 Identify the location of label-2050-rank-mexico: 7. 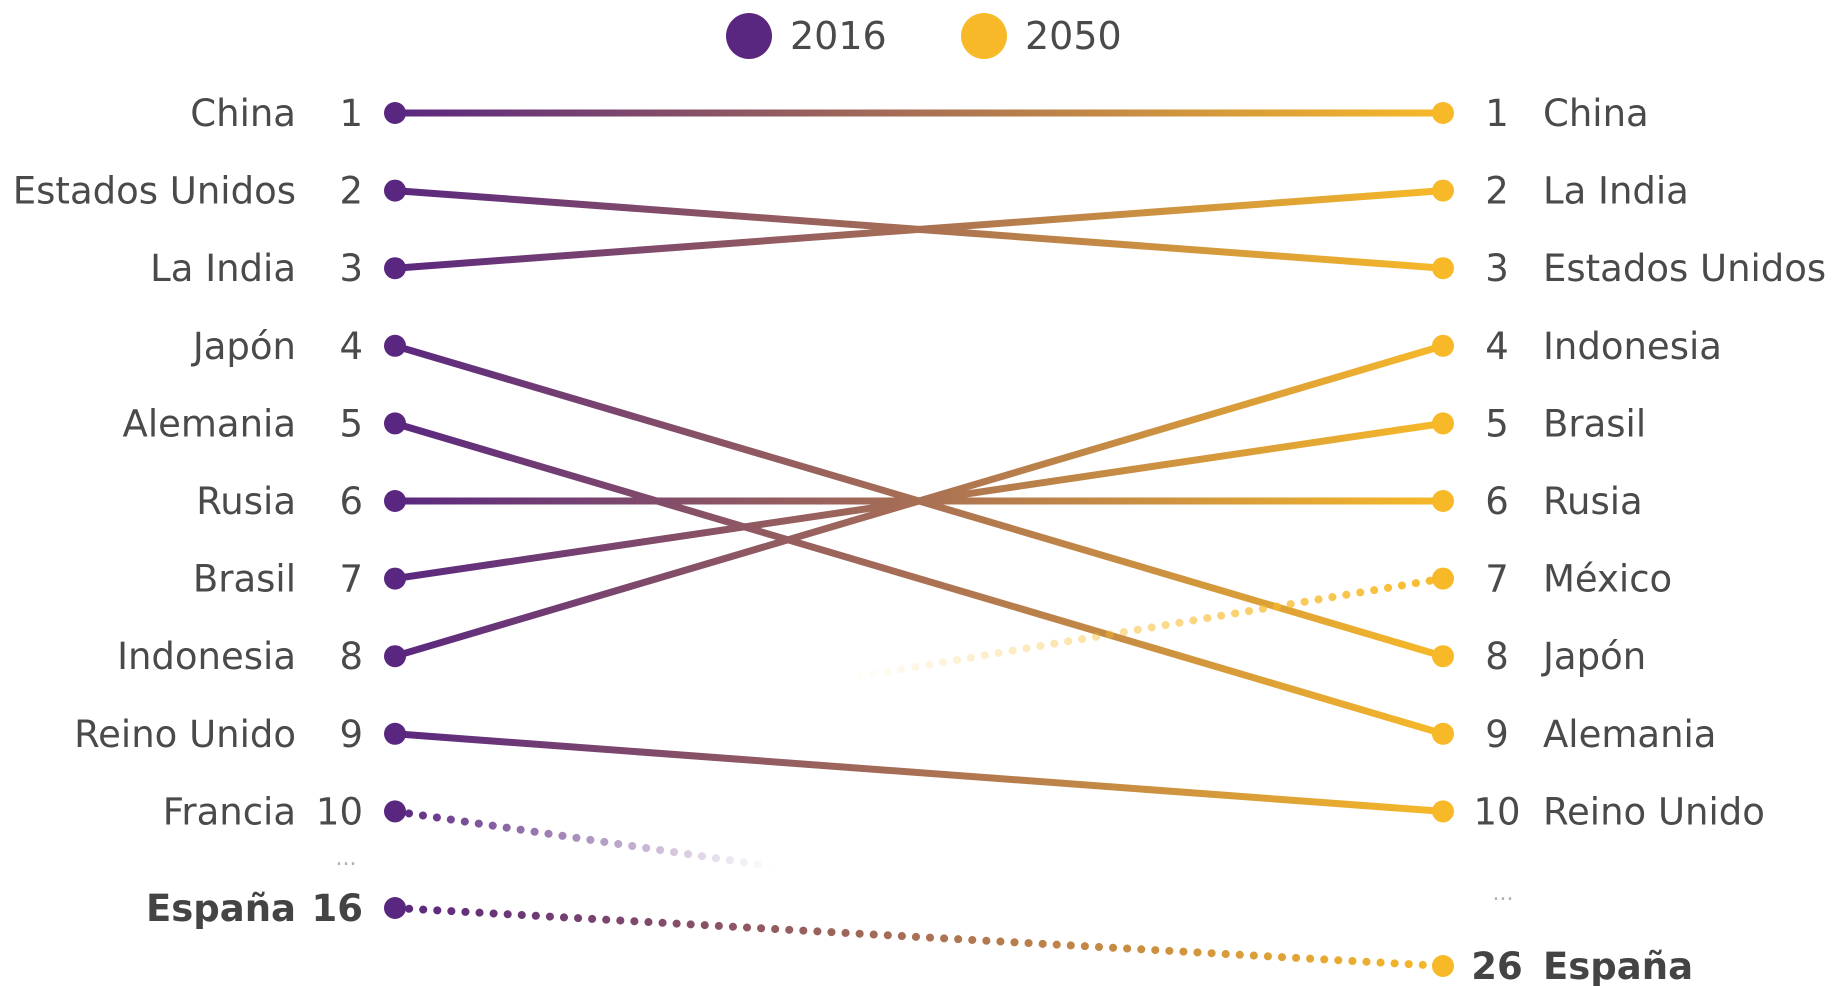
(1497, 579).